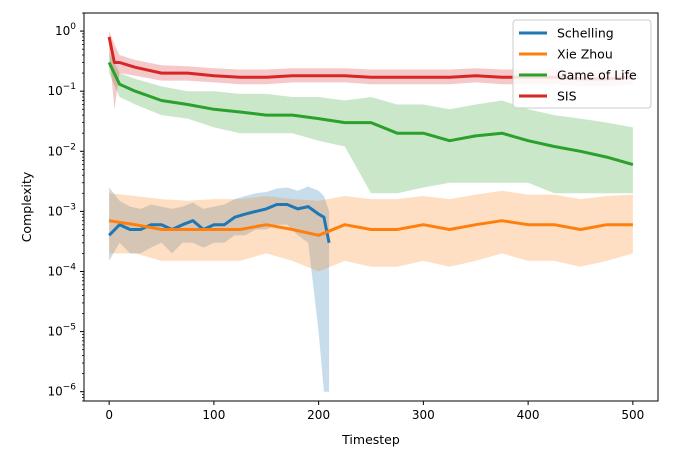  Describe the element at coordinates (219, 289) in the screenshot. I see `schelling-band` at that location.